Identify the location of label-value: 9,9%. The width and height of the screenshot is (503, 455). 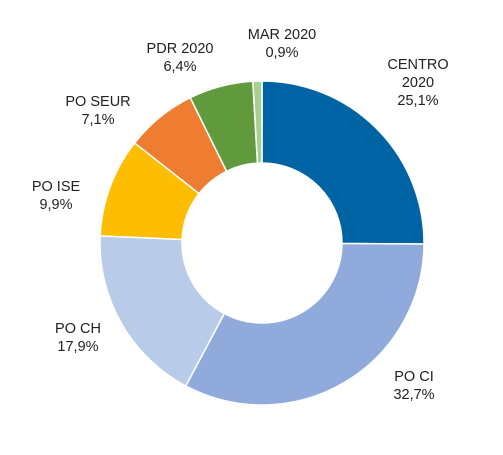
(56, 205).